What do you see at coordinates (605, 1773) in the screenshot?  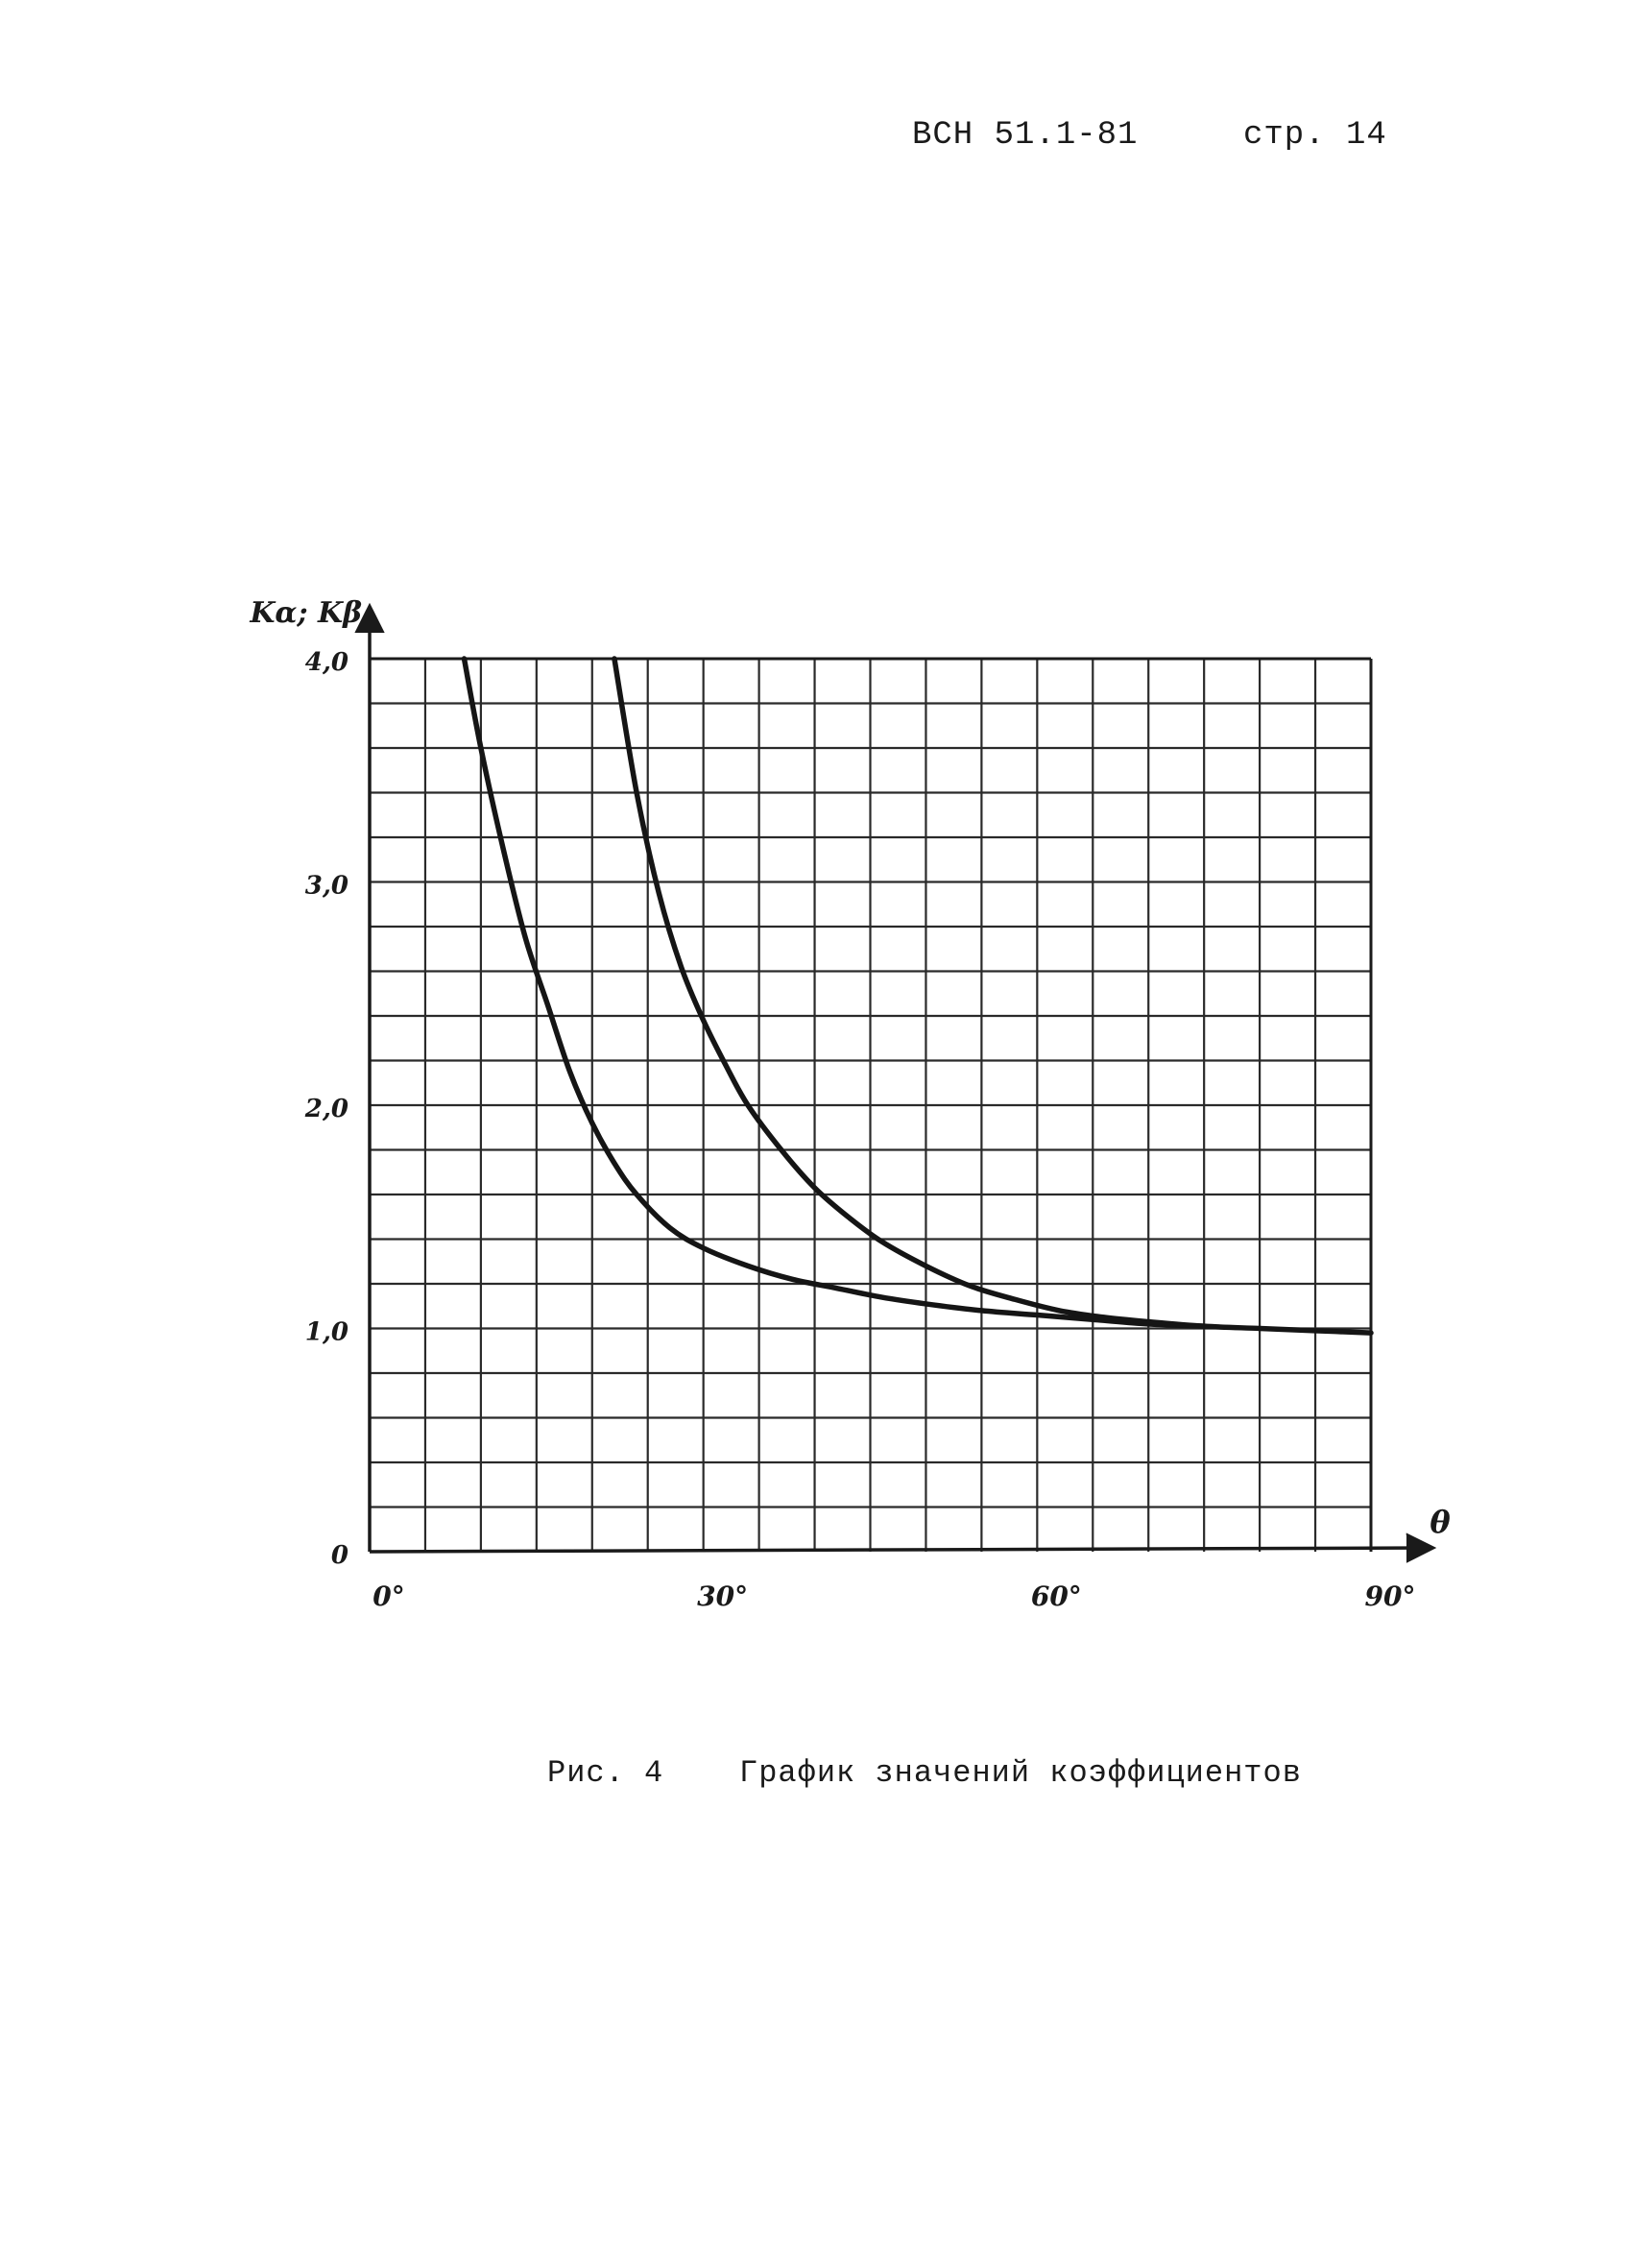 I see `figure-number: Рис. 4` at bounding box center [605, 1773].